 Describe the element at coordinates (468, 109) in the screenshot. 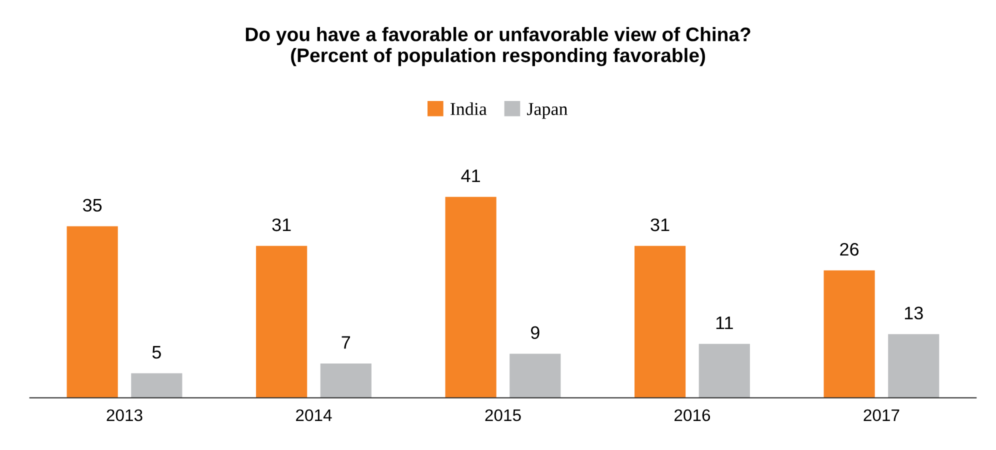

I see `legend-label: India` at that location.